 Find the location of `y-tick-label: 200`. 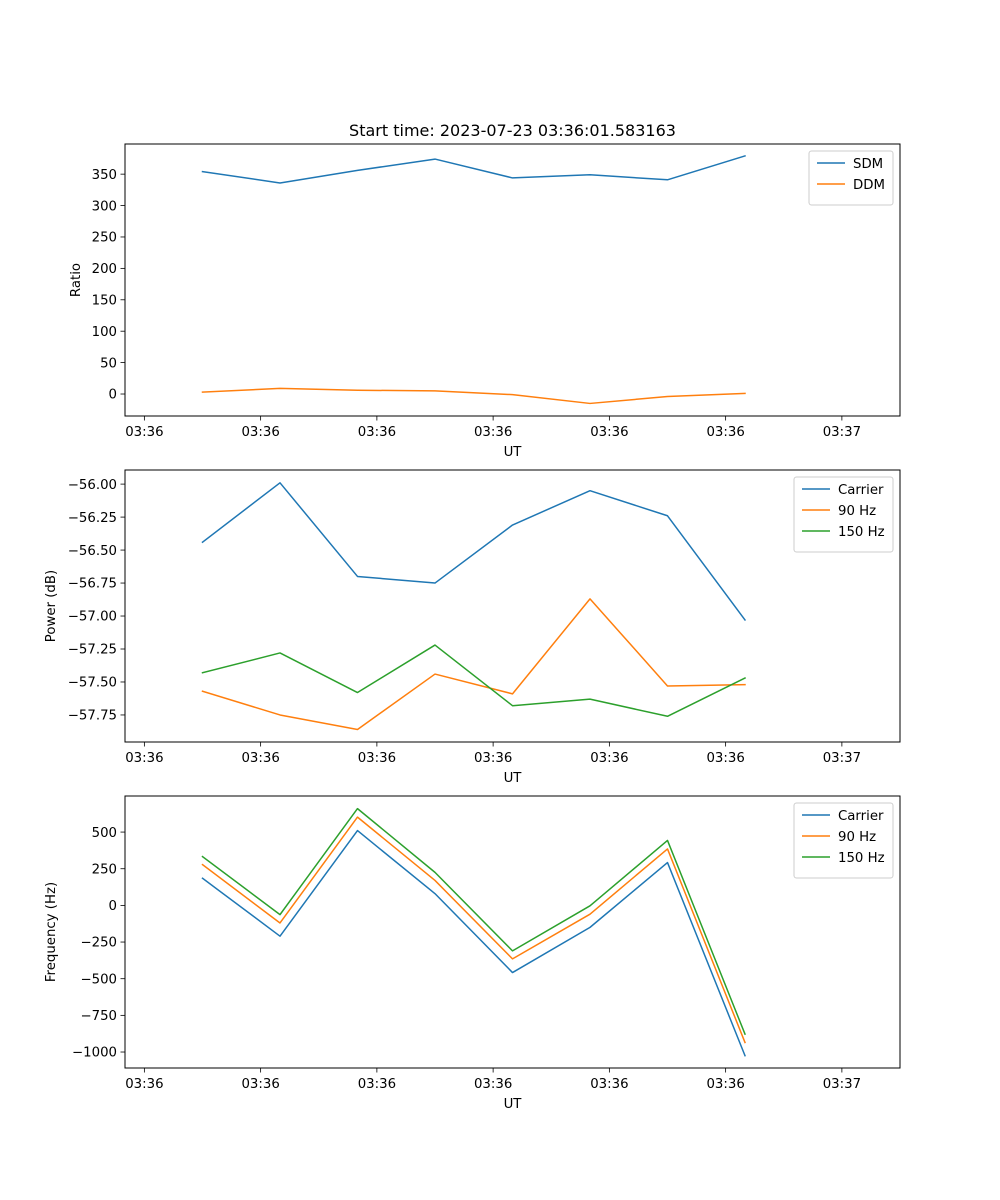

y-tick-label: 200 is located at coordinates (104, 269).